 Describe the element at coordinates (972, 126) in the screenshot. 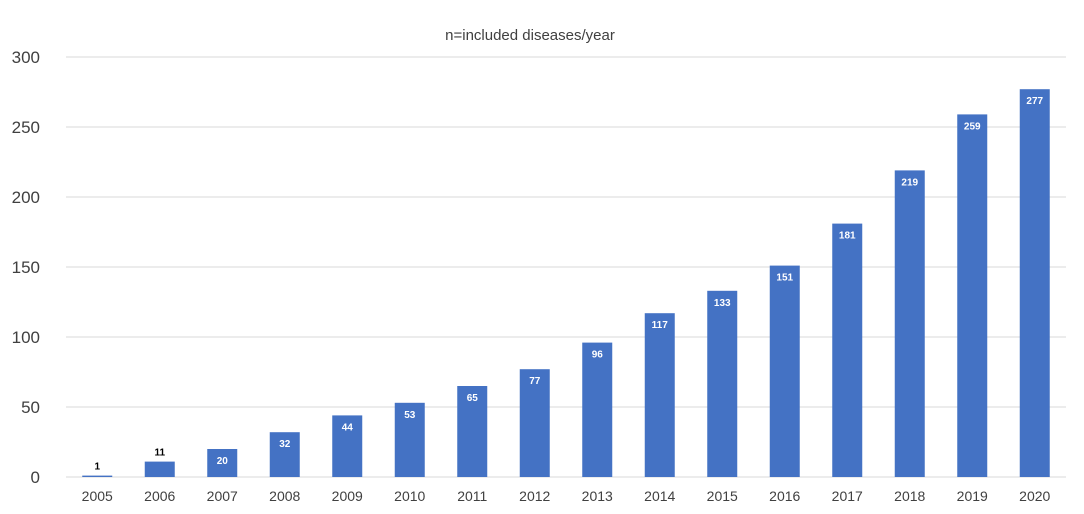

I see `data-label-2019: 259` at that location.